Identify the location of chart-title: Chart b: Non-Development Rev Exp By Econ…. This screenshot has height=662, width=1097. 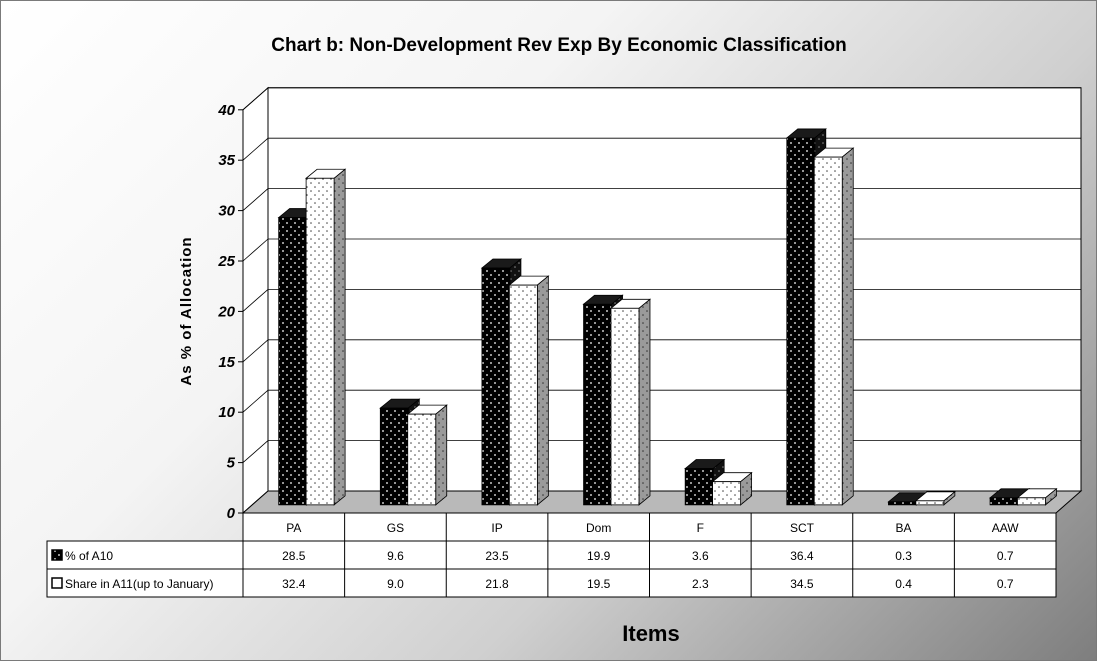
(558, 45).